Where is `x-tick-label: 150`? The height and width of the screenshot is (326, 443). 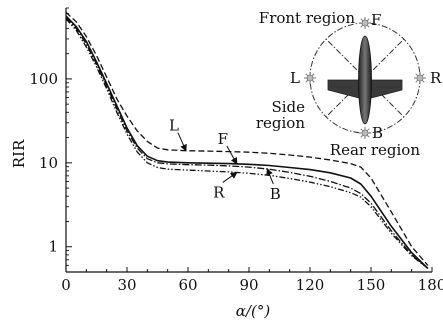
x-tick-label: 150 is located at coordinates (371, 285).